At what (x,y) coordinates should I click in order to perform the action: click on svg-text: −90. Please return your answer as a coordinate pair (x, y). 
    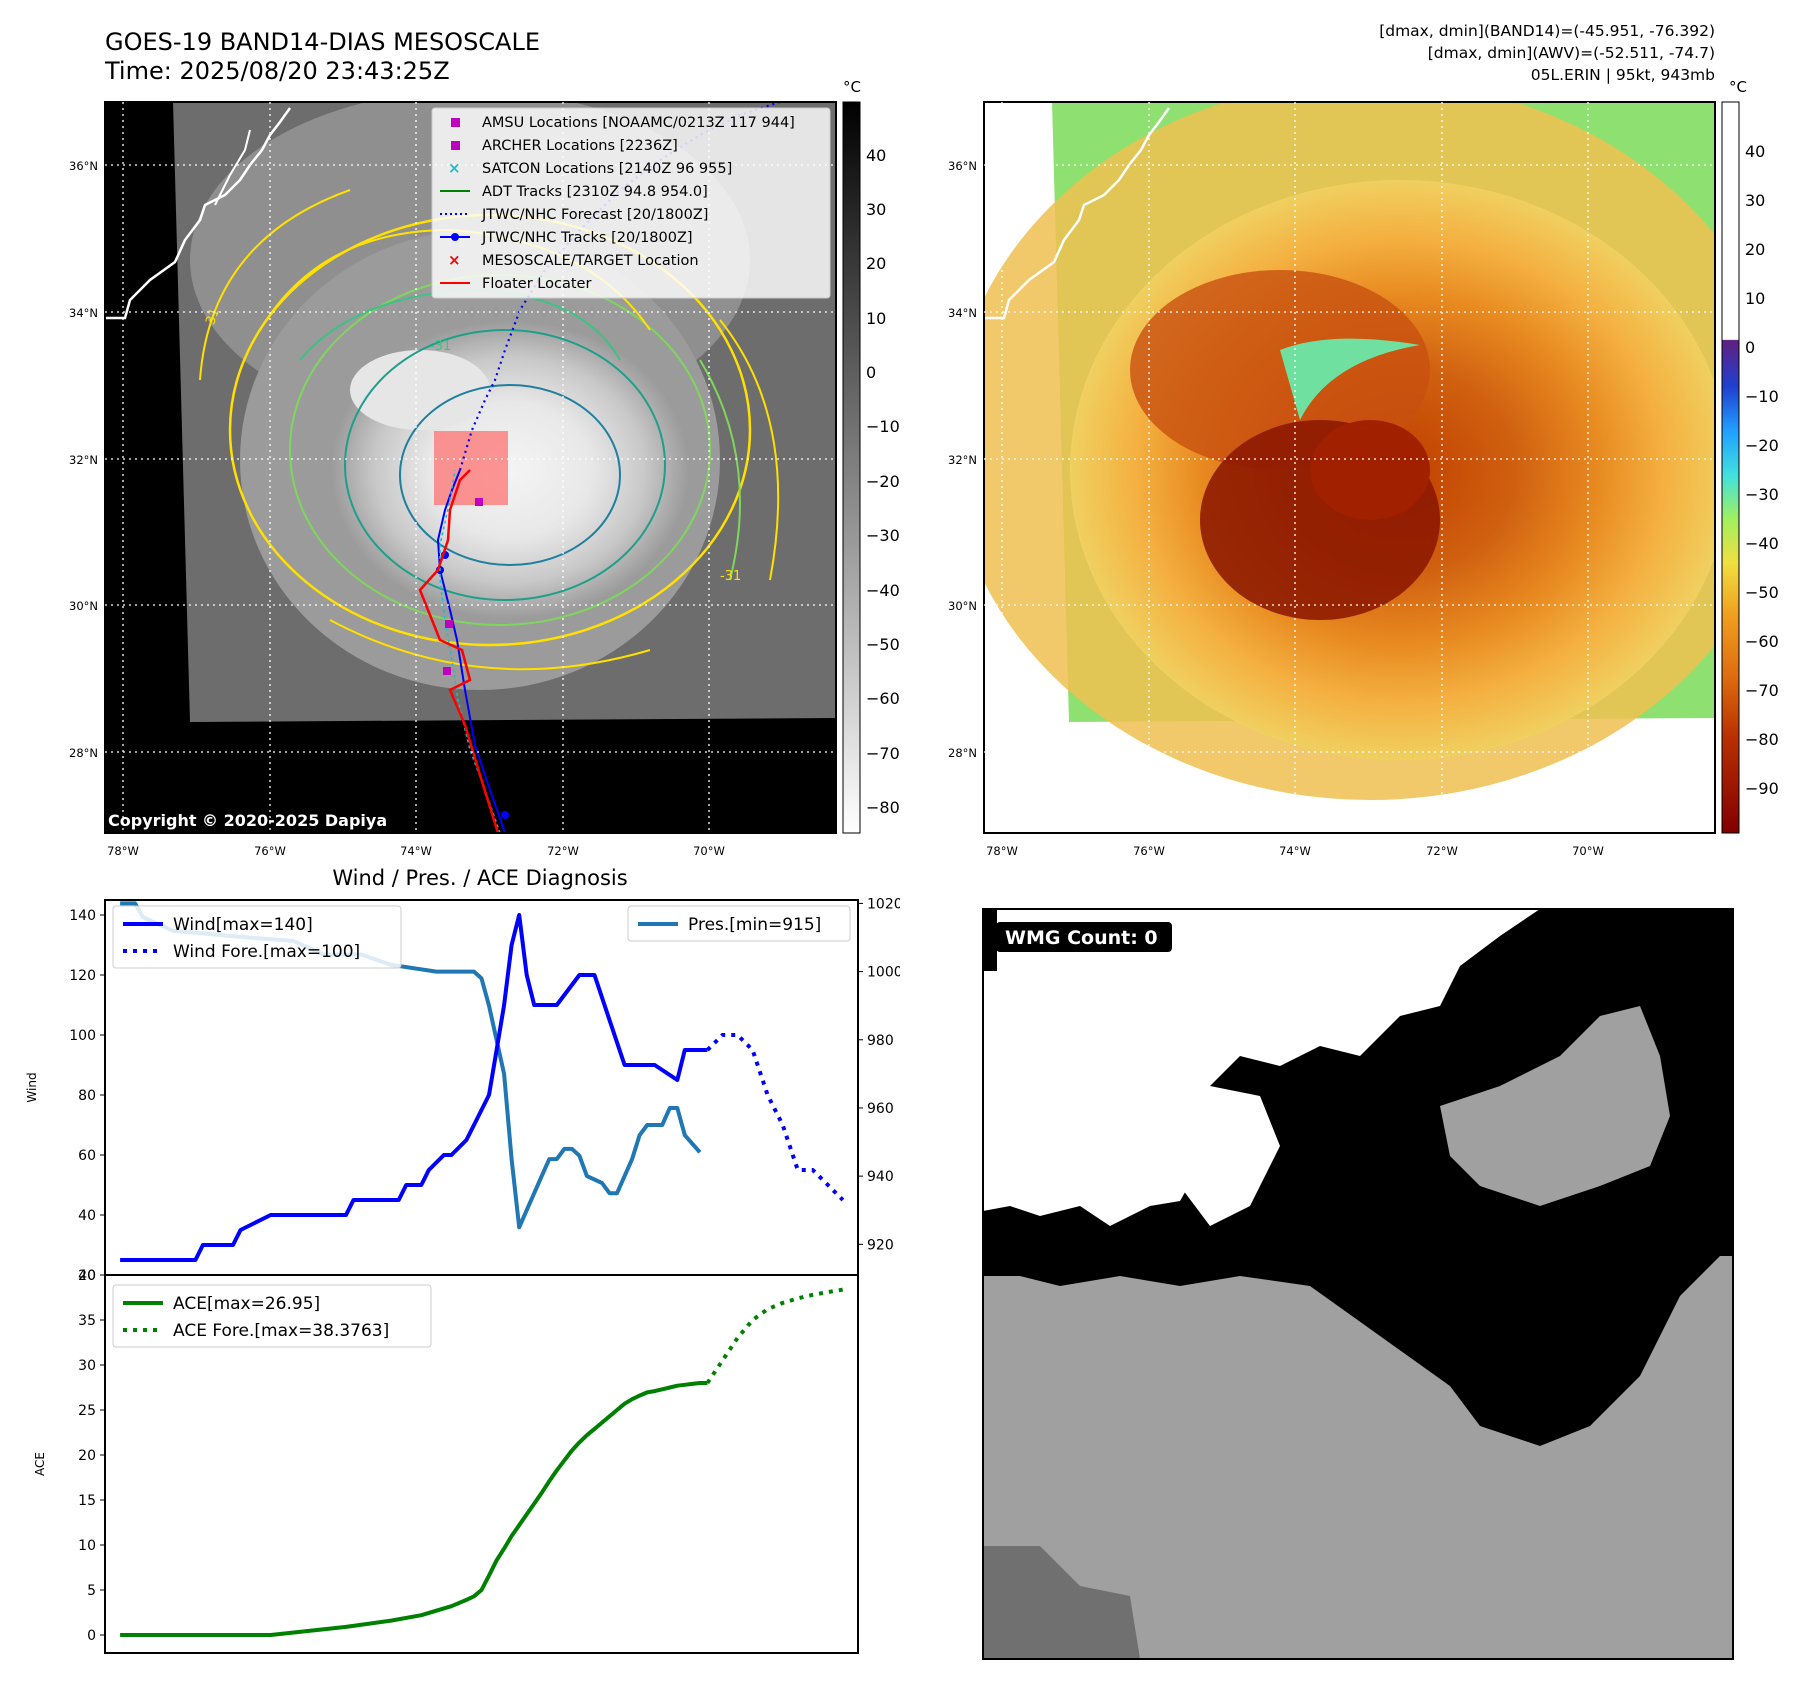
    Looking at the image, I should click on (1762, 788).